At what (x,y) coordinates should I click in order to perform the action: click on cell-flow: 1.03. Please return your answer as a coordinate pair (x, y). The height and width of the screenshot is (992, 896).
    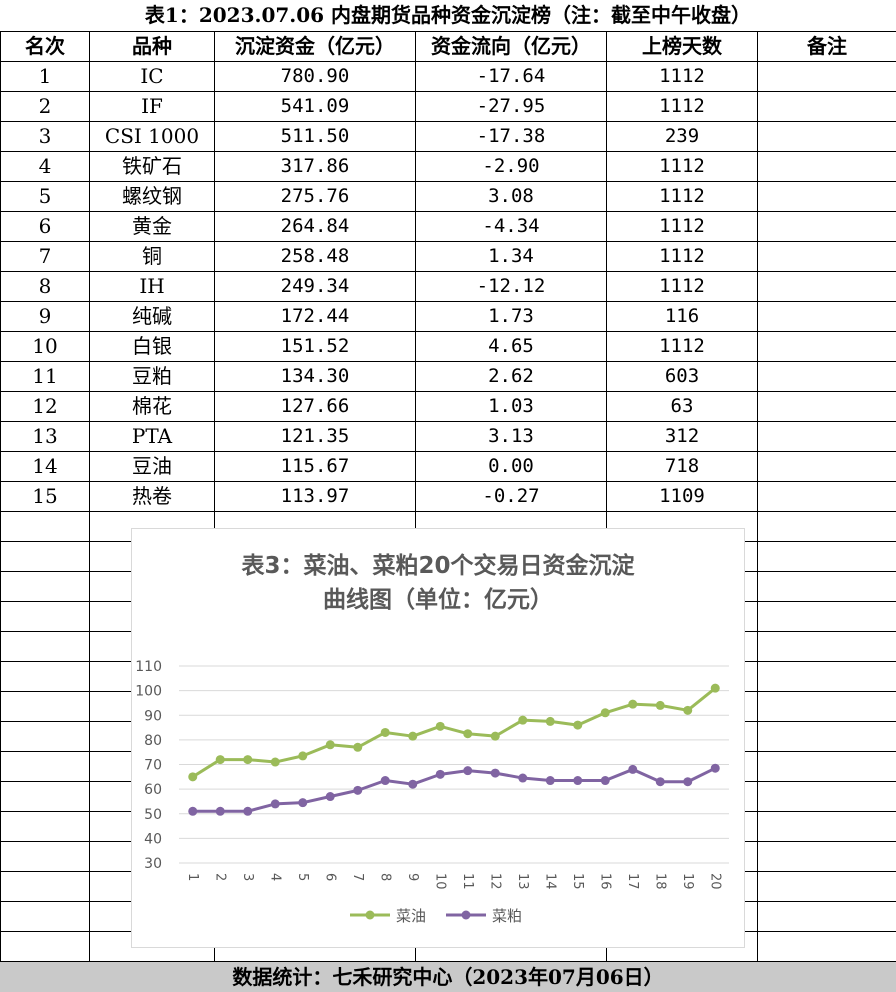
    Looking at the image, I should click on (511, 407).